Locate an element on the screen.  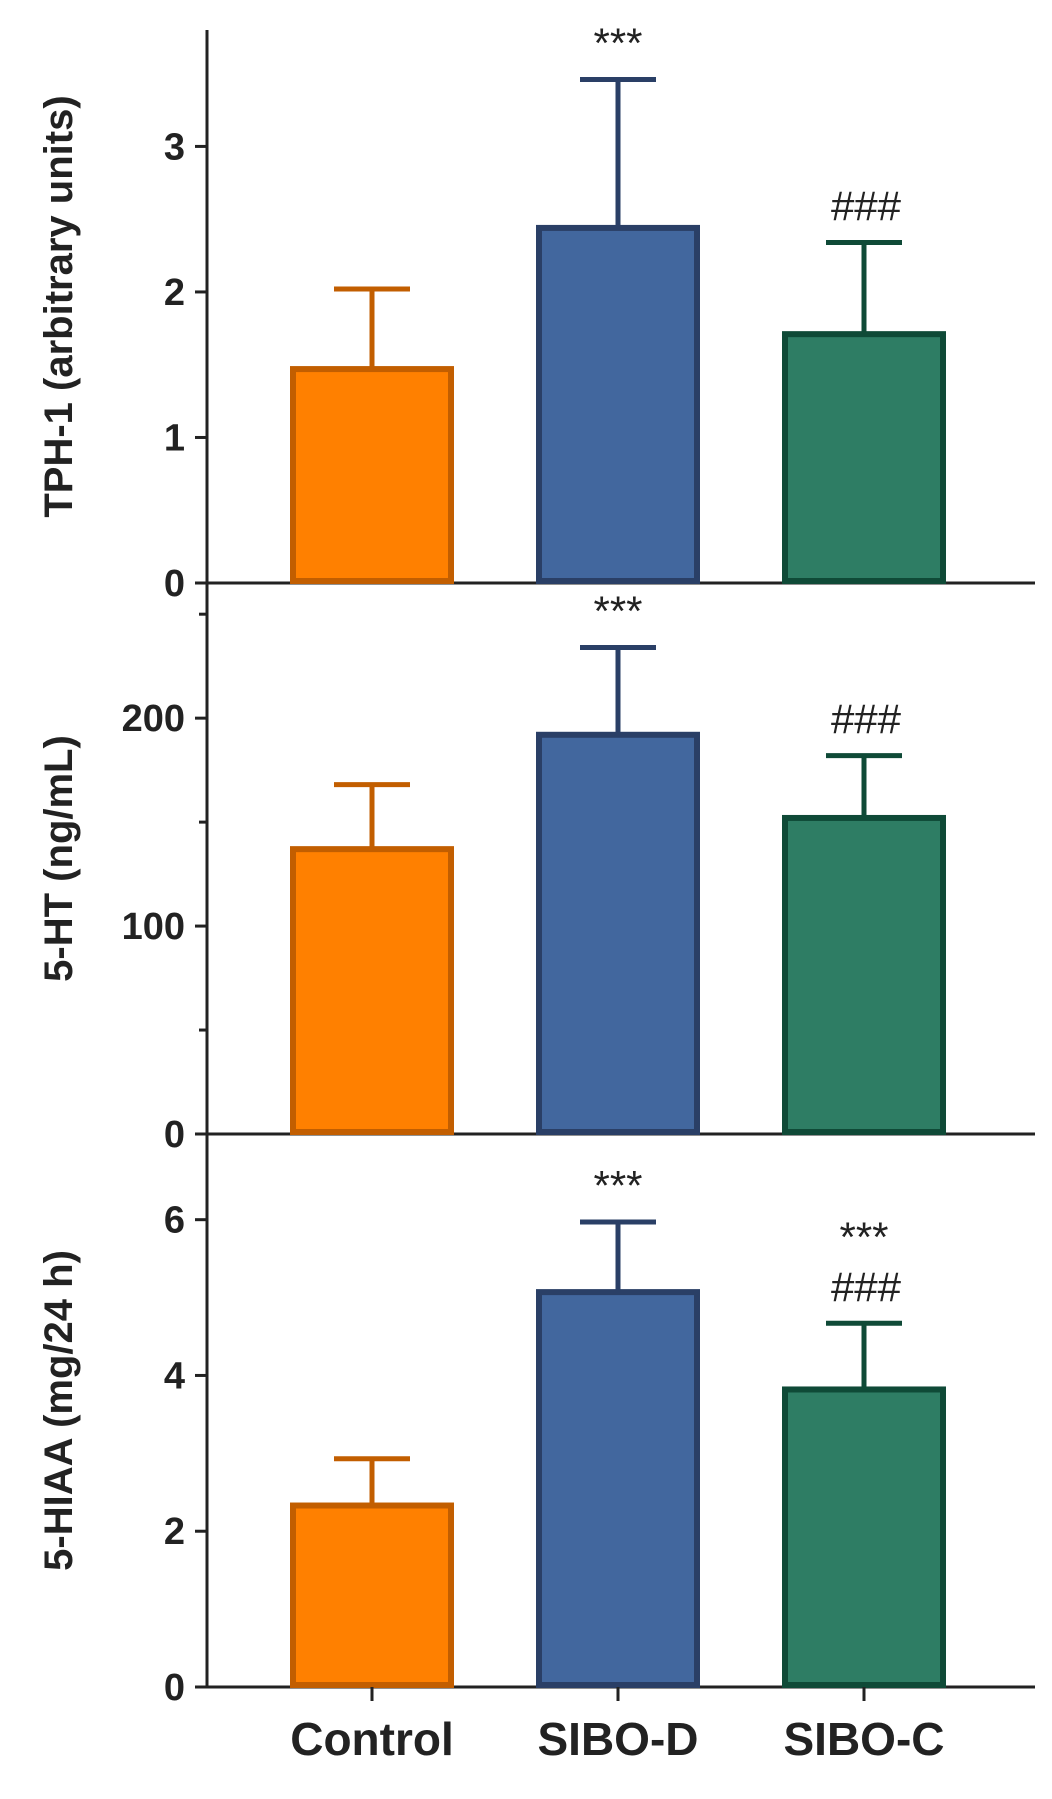
y-tick-label: 1 is located at coordinates (174, 438).